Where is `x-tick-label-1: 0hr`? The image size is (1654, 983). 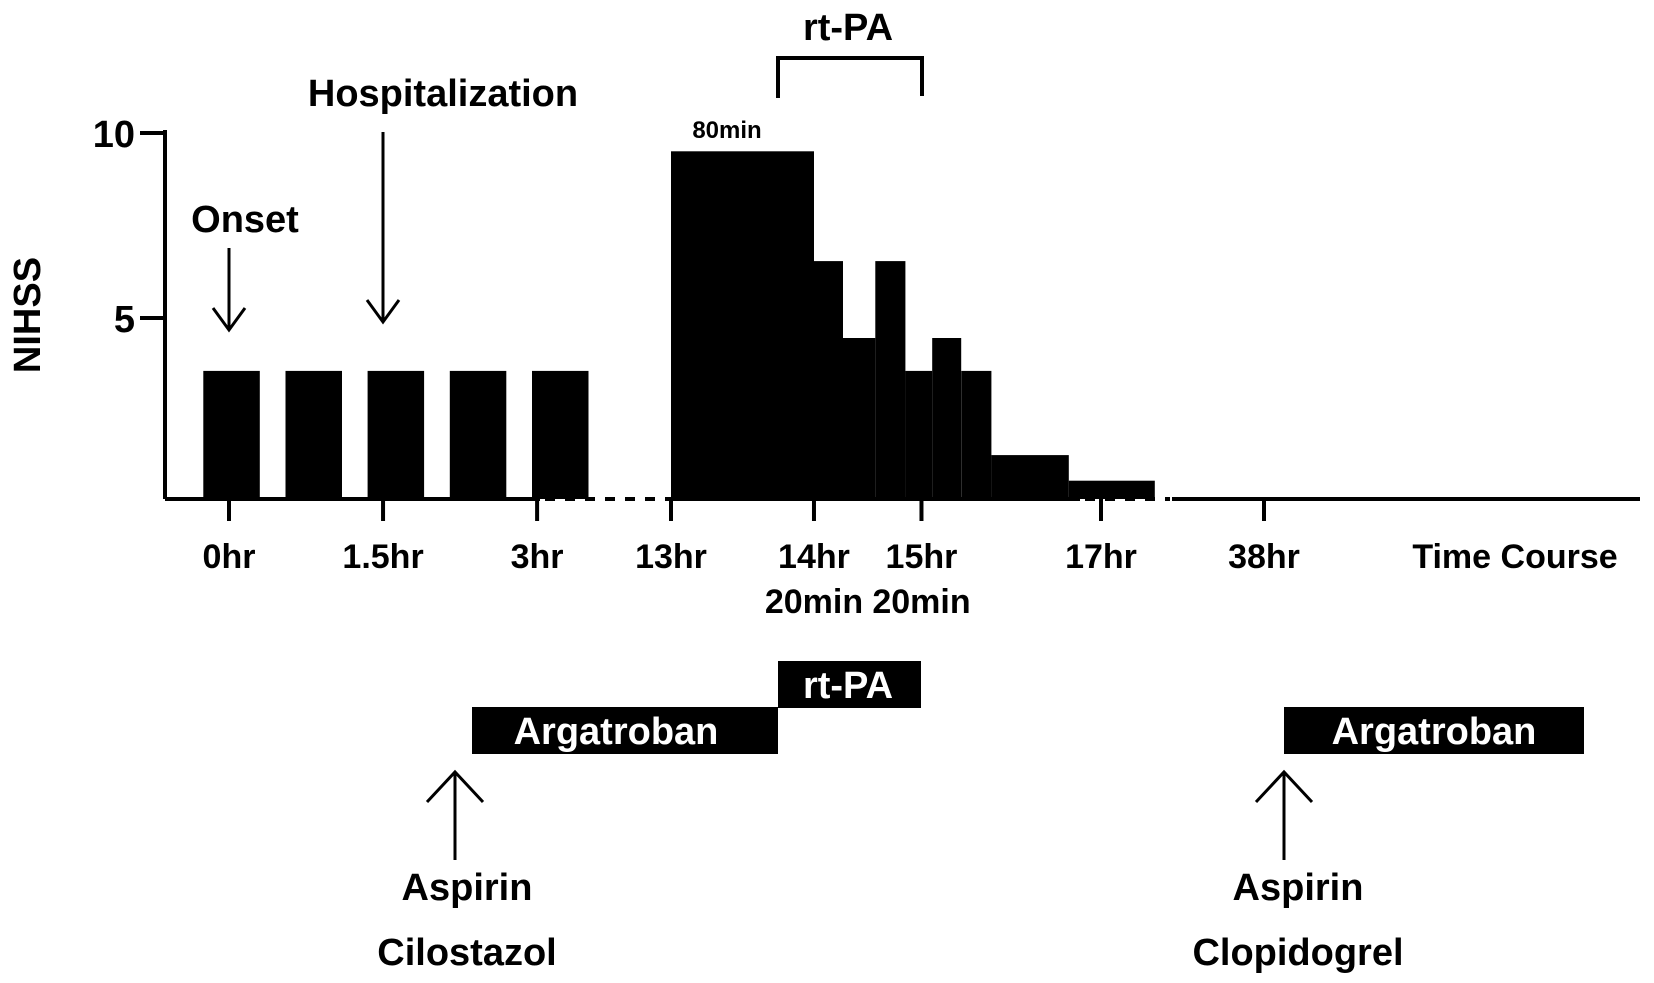
x-tick-label-1: 0hr is located at coordinates (229, 557).